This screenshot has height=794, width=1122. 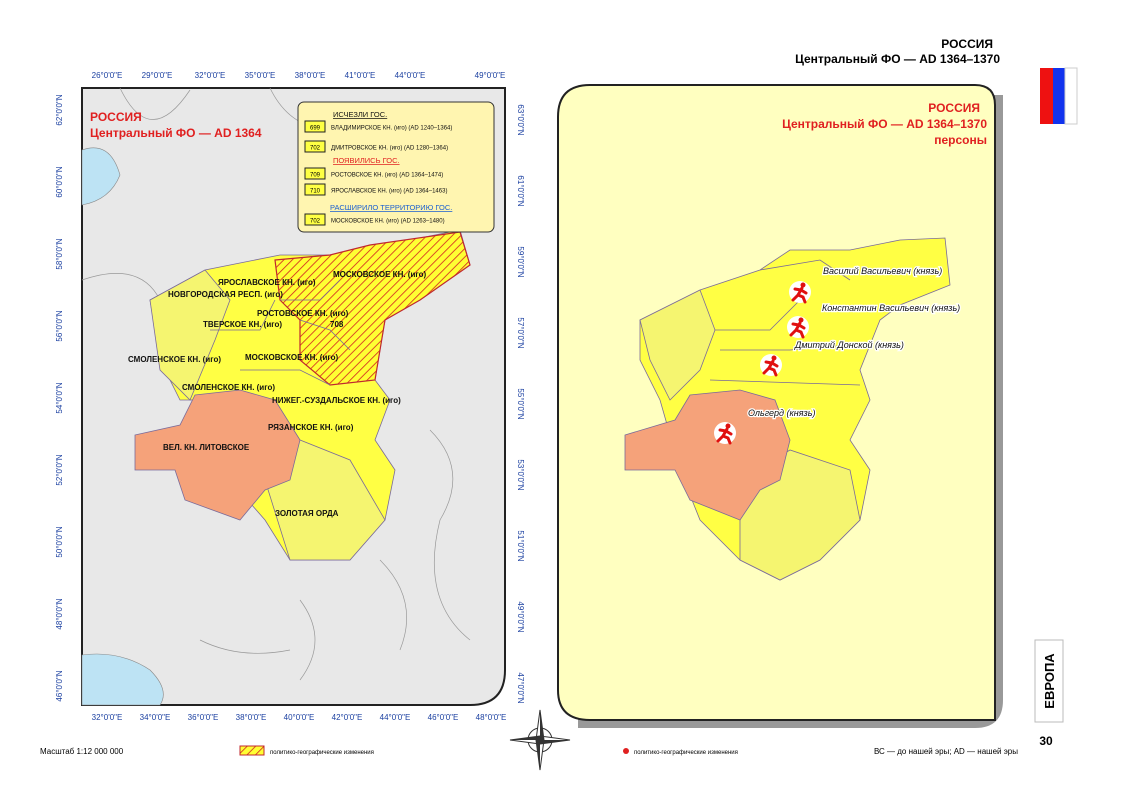 What do you see at coordinates (849, 345) in the screenshot?
I see `person-name: Дмитрий Донской (князь)` at bounding box center [849, 345].